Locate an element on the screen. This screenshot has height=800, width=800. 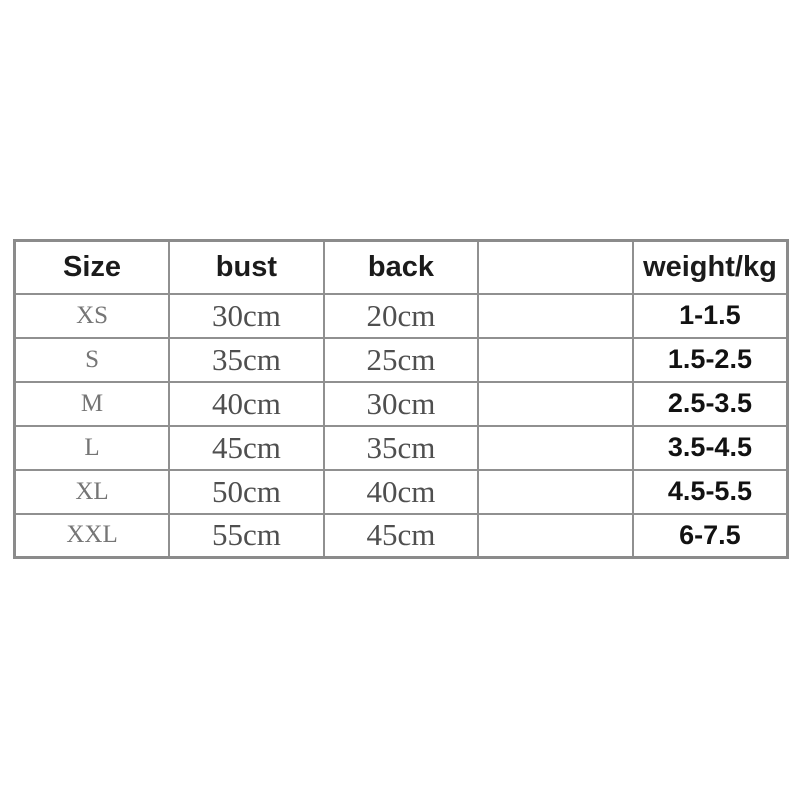
table-row: M 40cm 30cm 2.5-3.5 is located at coordinates (401, 403).